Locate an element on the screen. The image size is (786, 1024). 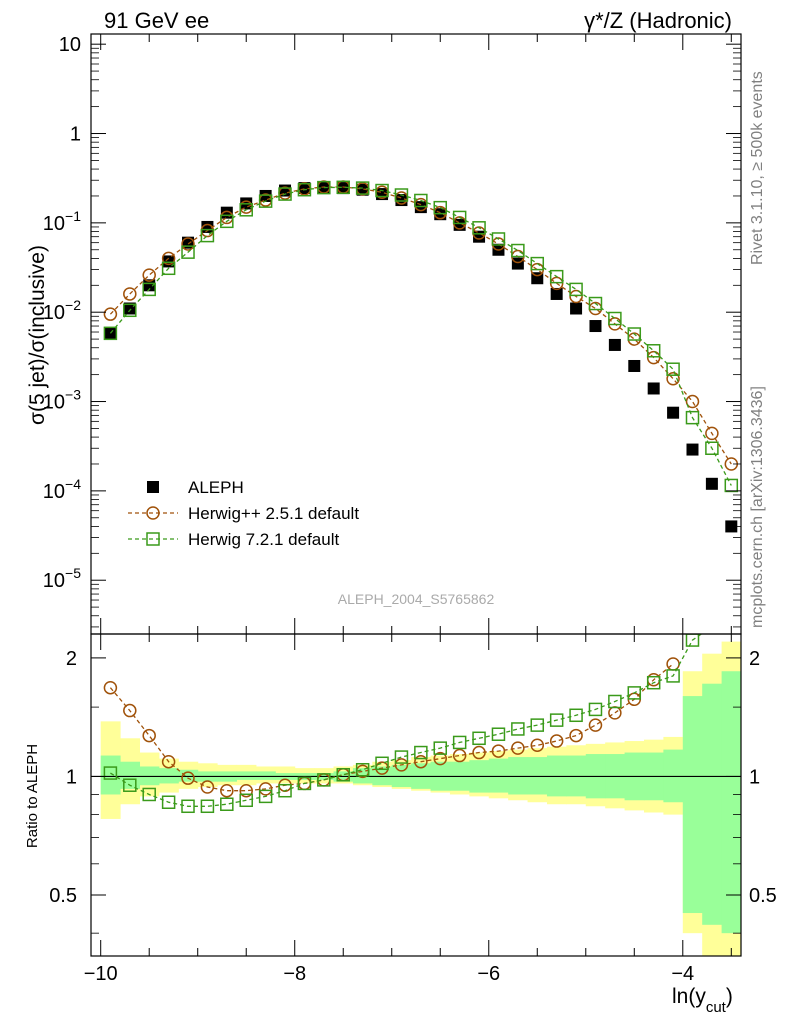
x-axis-label-main: ln(y is located at coordinates (689, 996).